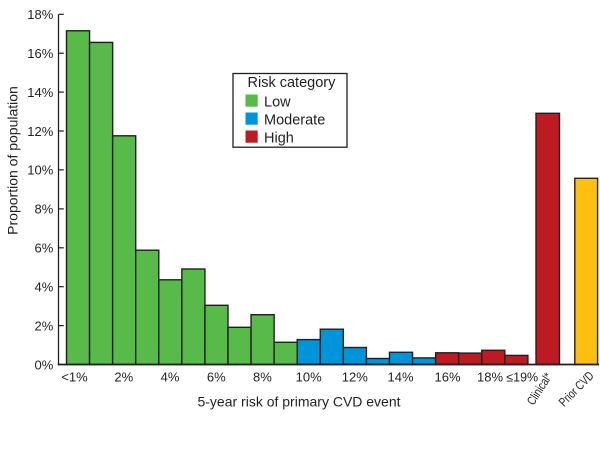 Image resolution: width=600 pixels, height=465 pixels. I want to click on svg-text: 0%, so click(44, 364).